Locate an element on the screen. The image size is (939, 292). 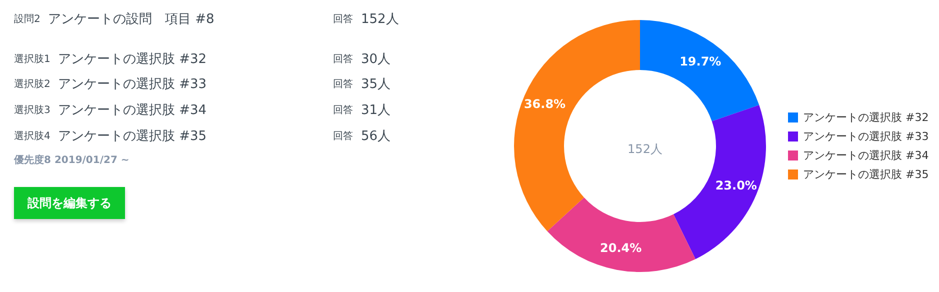
data-label: 19.7% is located at coordinates (701, 61).